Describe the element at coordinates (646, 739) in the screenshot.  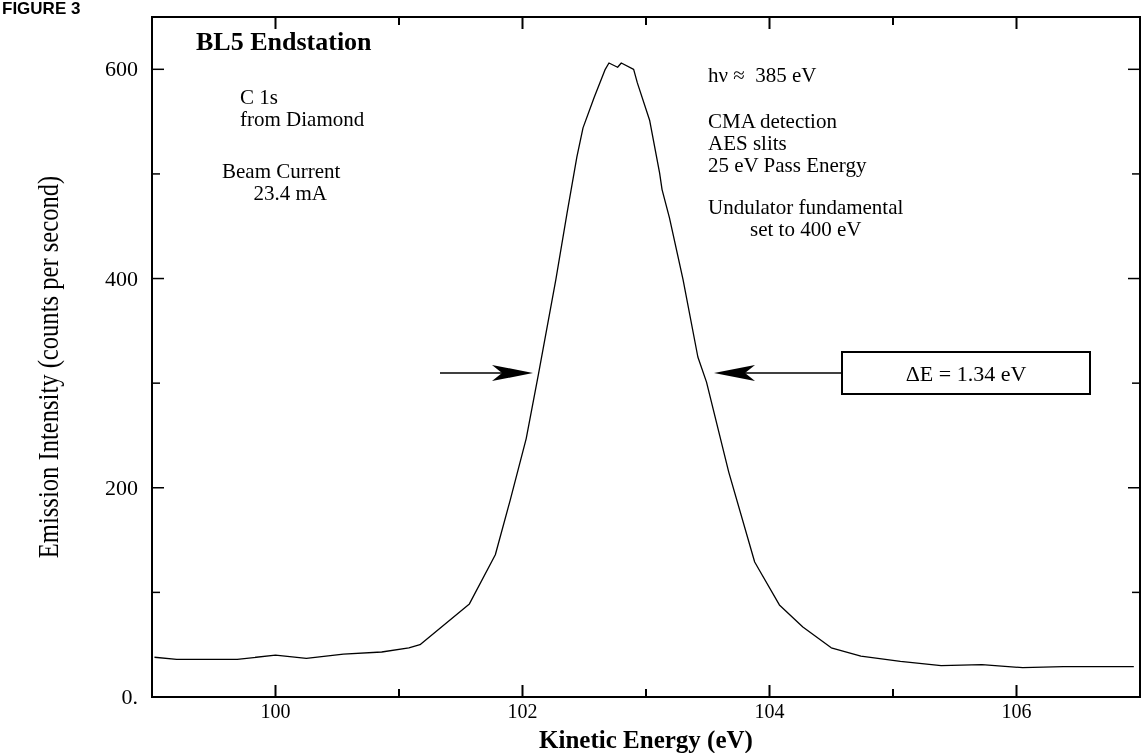
I see `x-axis-title: Kinetic Energy (eV)` at that location.